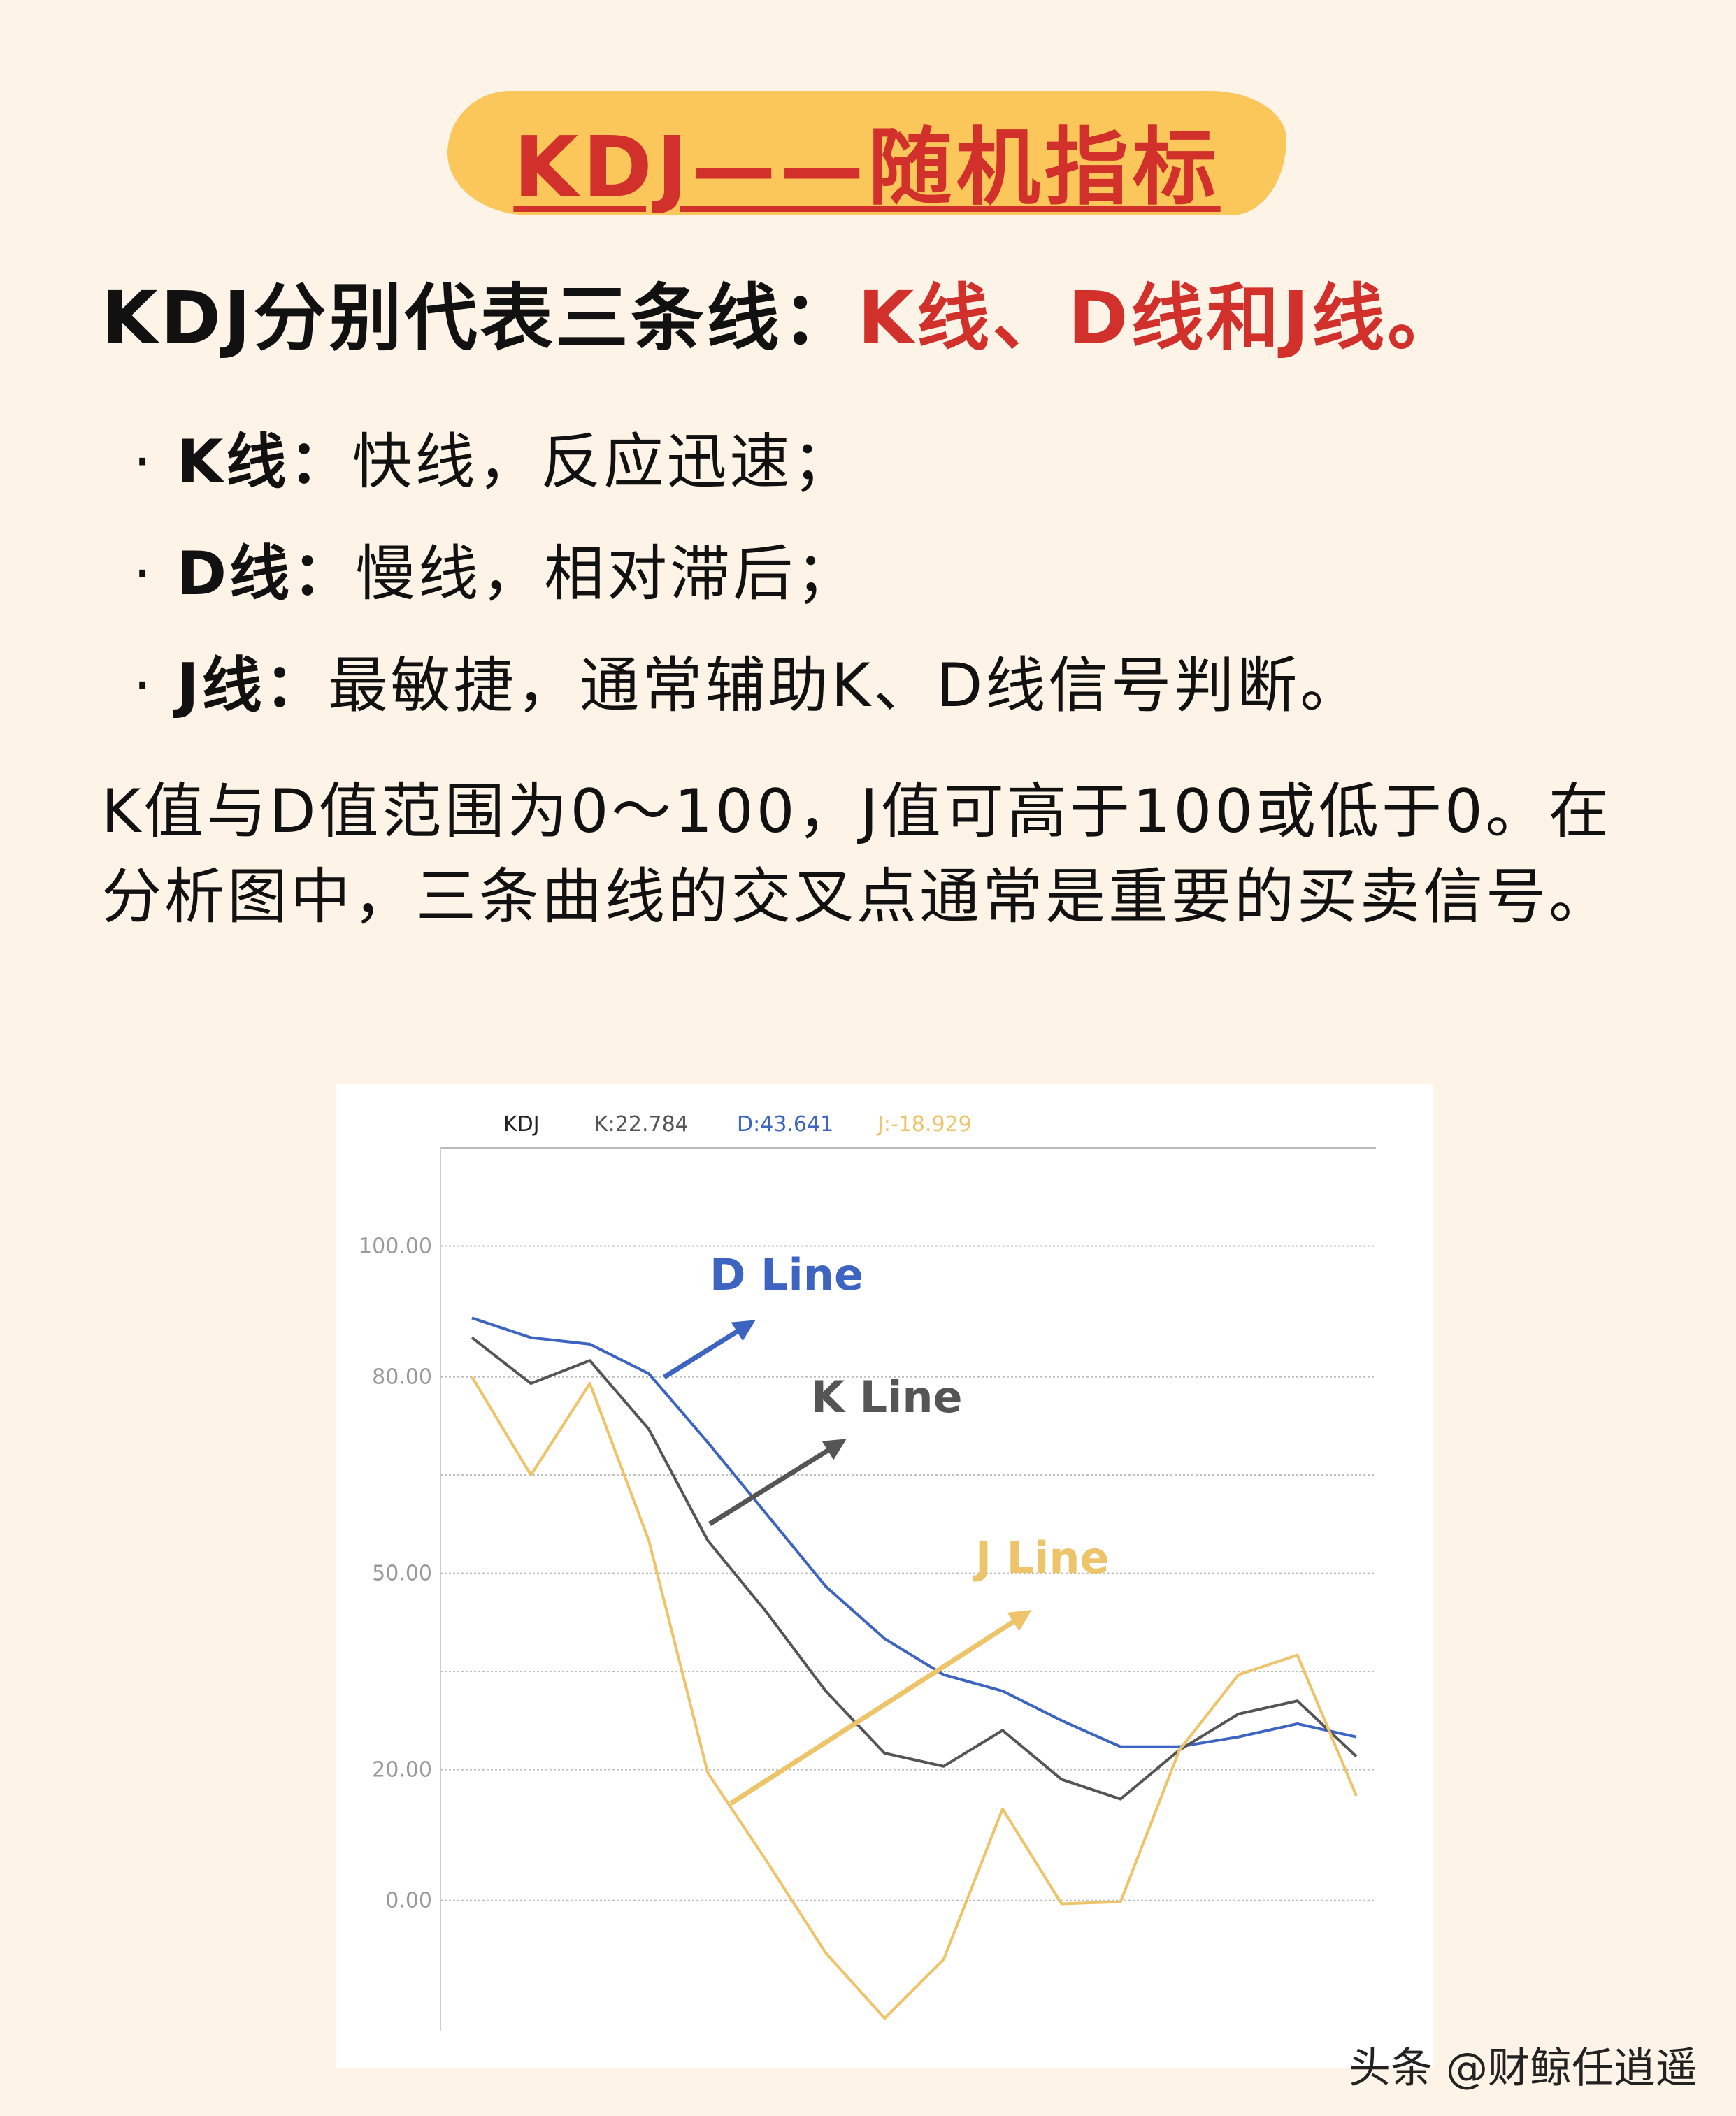 This screenshot has height=2116, width=1736. What do you see at coordinates (887, 1397) in the screenshot?
I see `annotation-label-k: K Line` at bounding box center [887, 1397].